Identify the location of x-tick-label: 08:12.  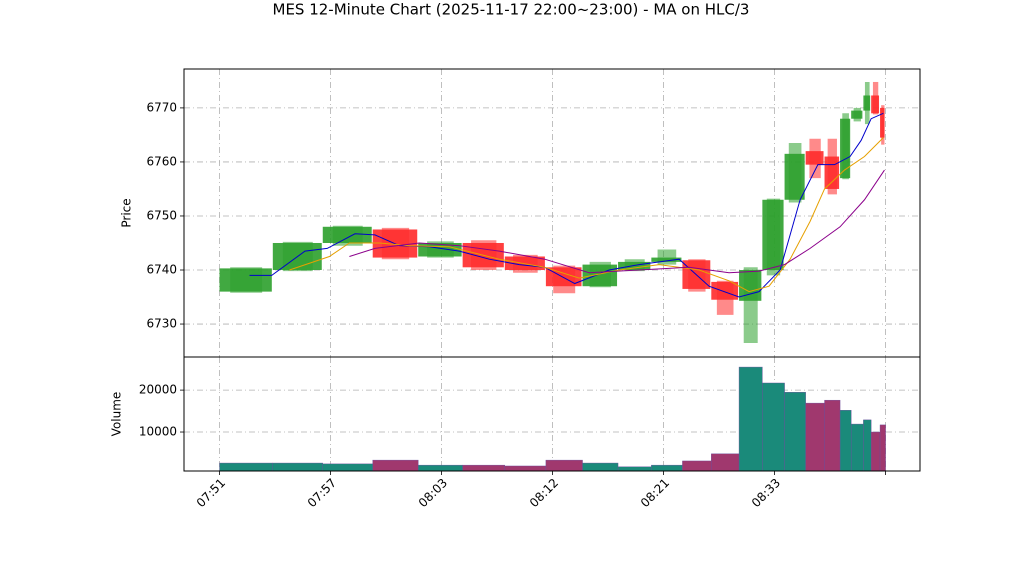
(544, 493).